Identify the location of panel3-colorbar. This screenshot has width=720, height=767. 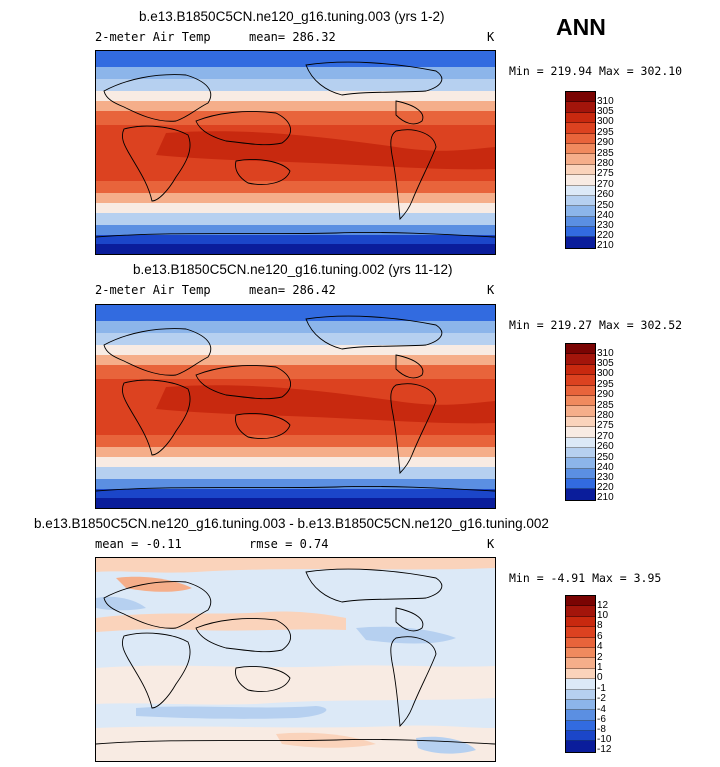
(580, 674).